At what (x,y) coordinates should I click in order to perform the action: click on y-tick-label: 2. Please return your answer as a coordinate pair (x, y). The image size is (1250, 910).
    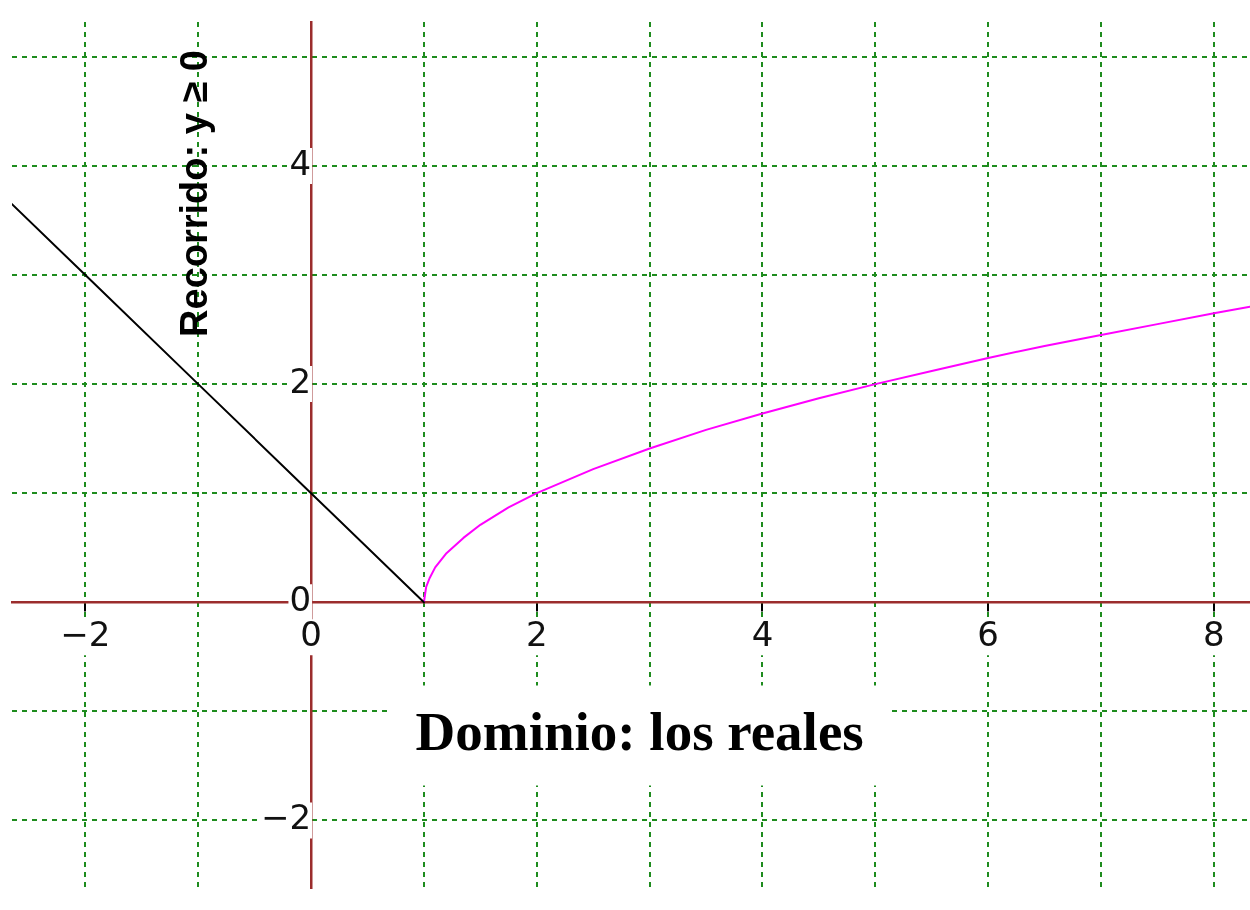
    Looking at the image, I should click on (300, 380).